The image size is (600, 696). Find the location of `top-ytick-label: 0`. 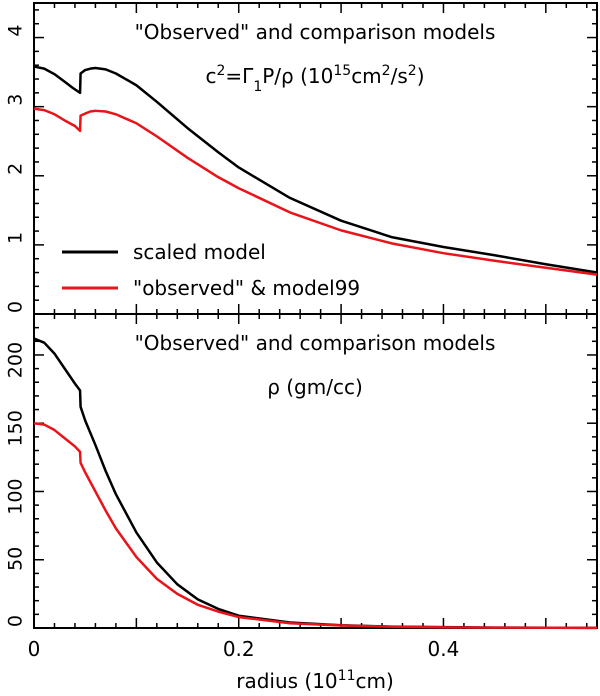

top-ytick-label: 0 is located at coordinates (16, 307).